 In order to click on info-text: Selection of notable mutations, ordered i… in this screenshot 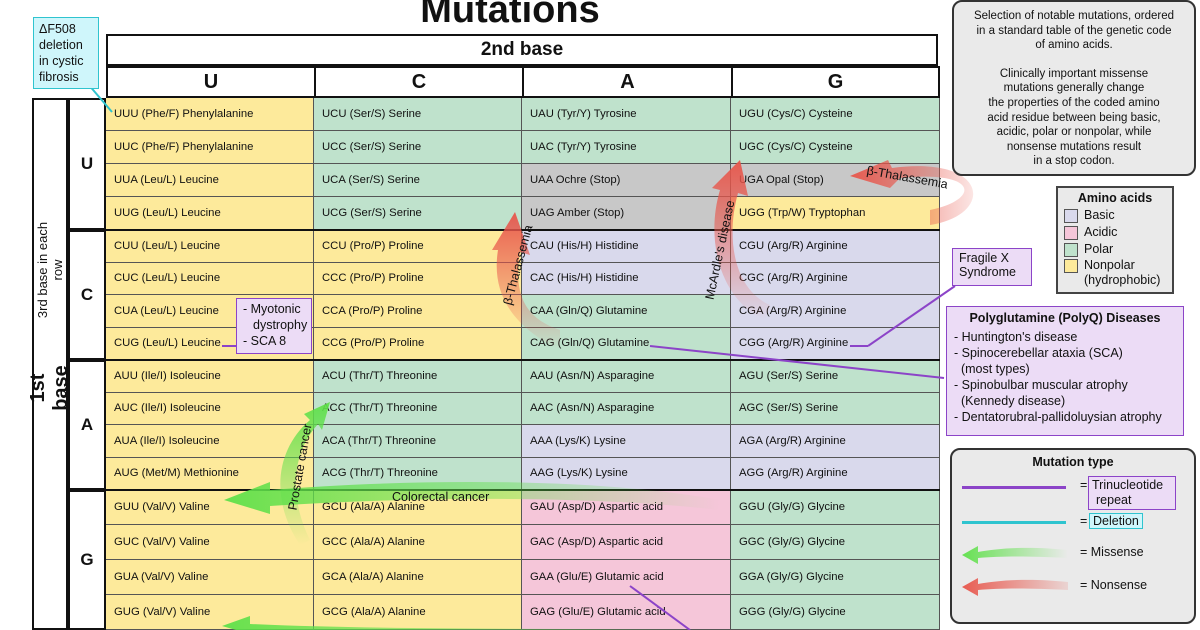, I will do `click(1074, 89)`.